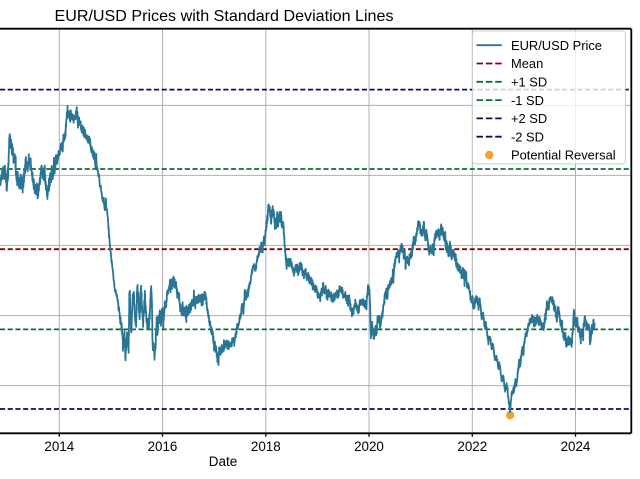 This screenshot has height=479, width=640. I want to click on svg-text: +1 SD, so click(529, 82).